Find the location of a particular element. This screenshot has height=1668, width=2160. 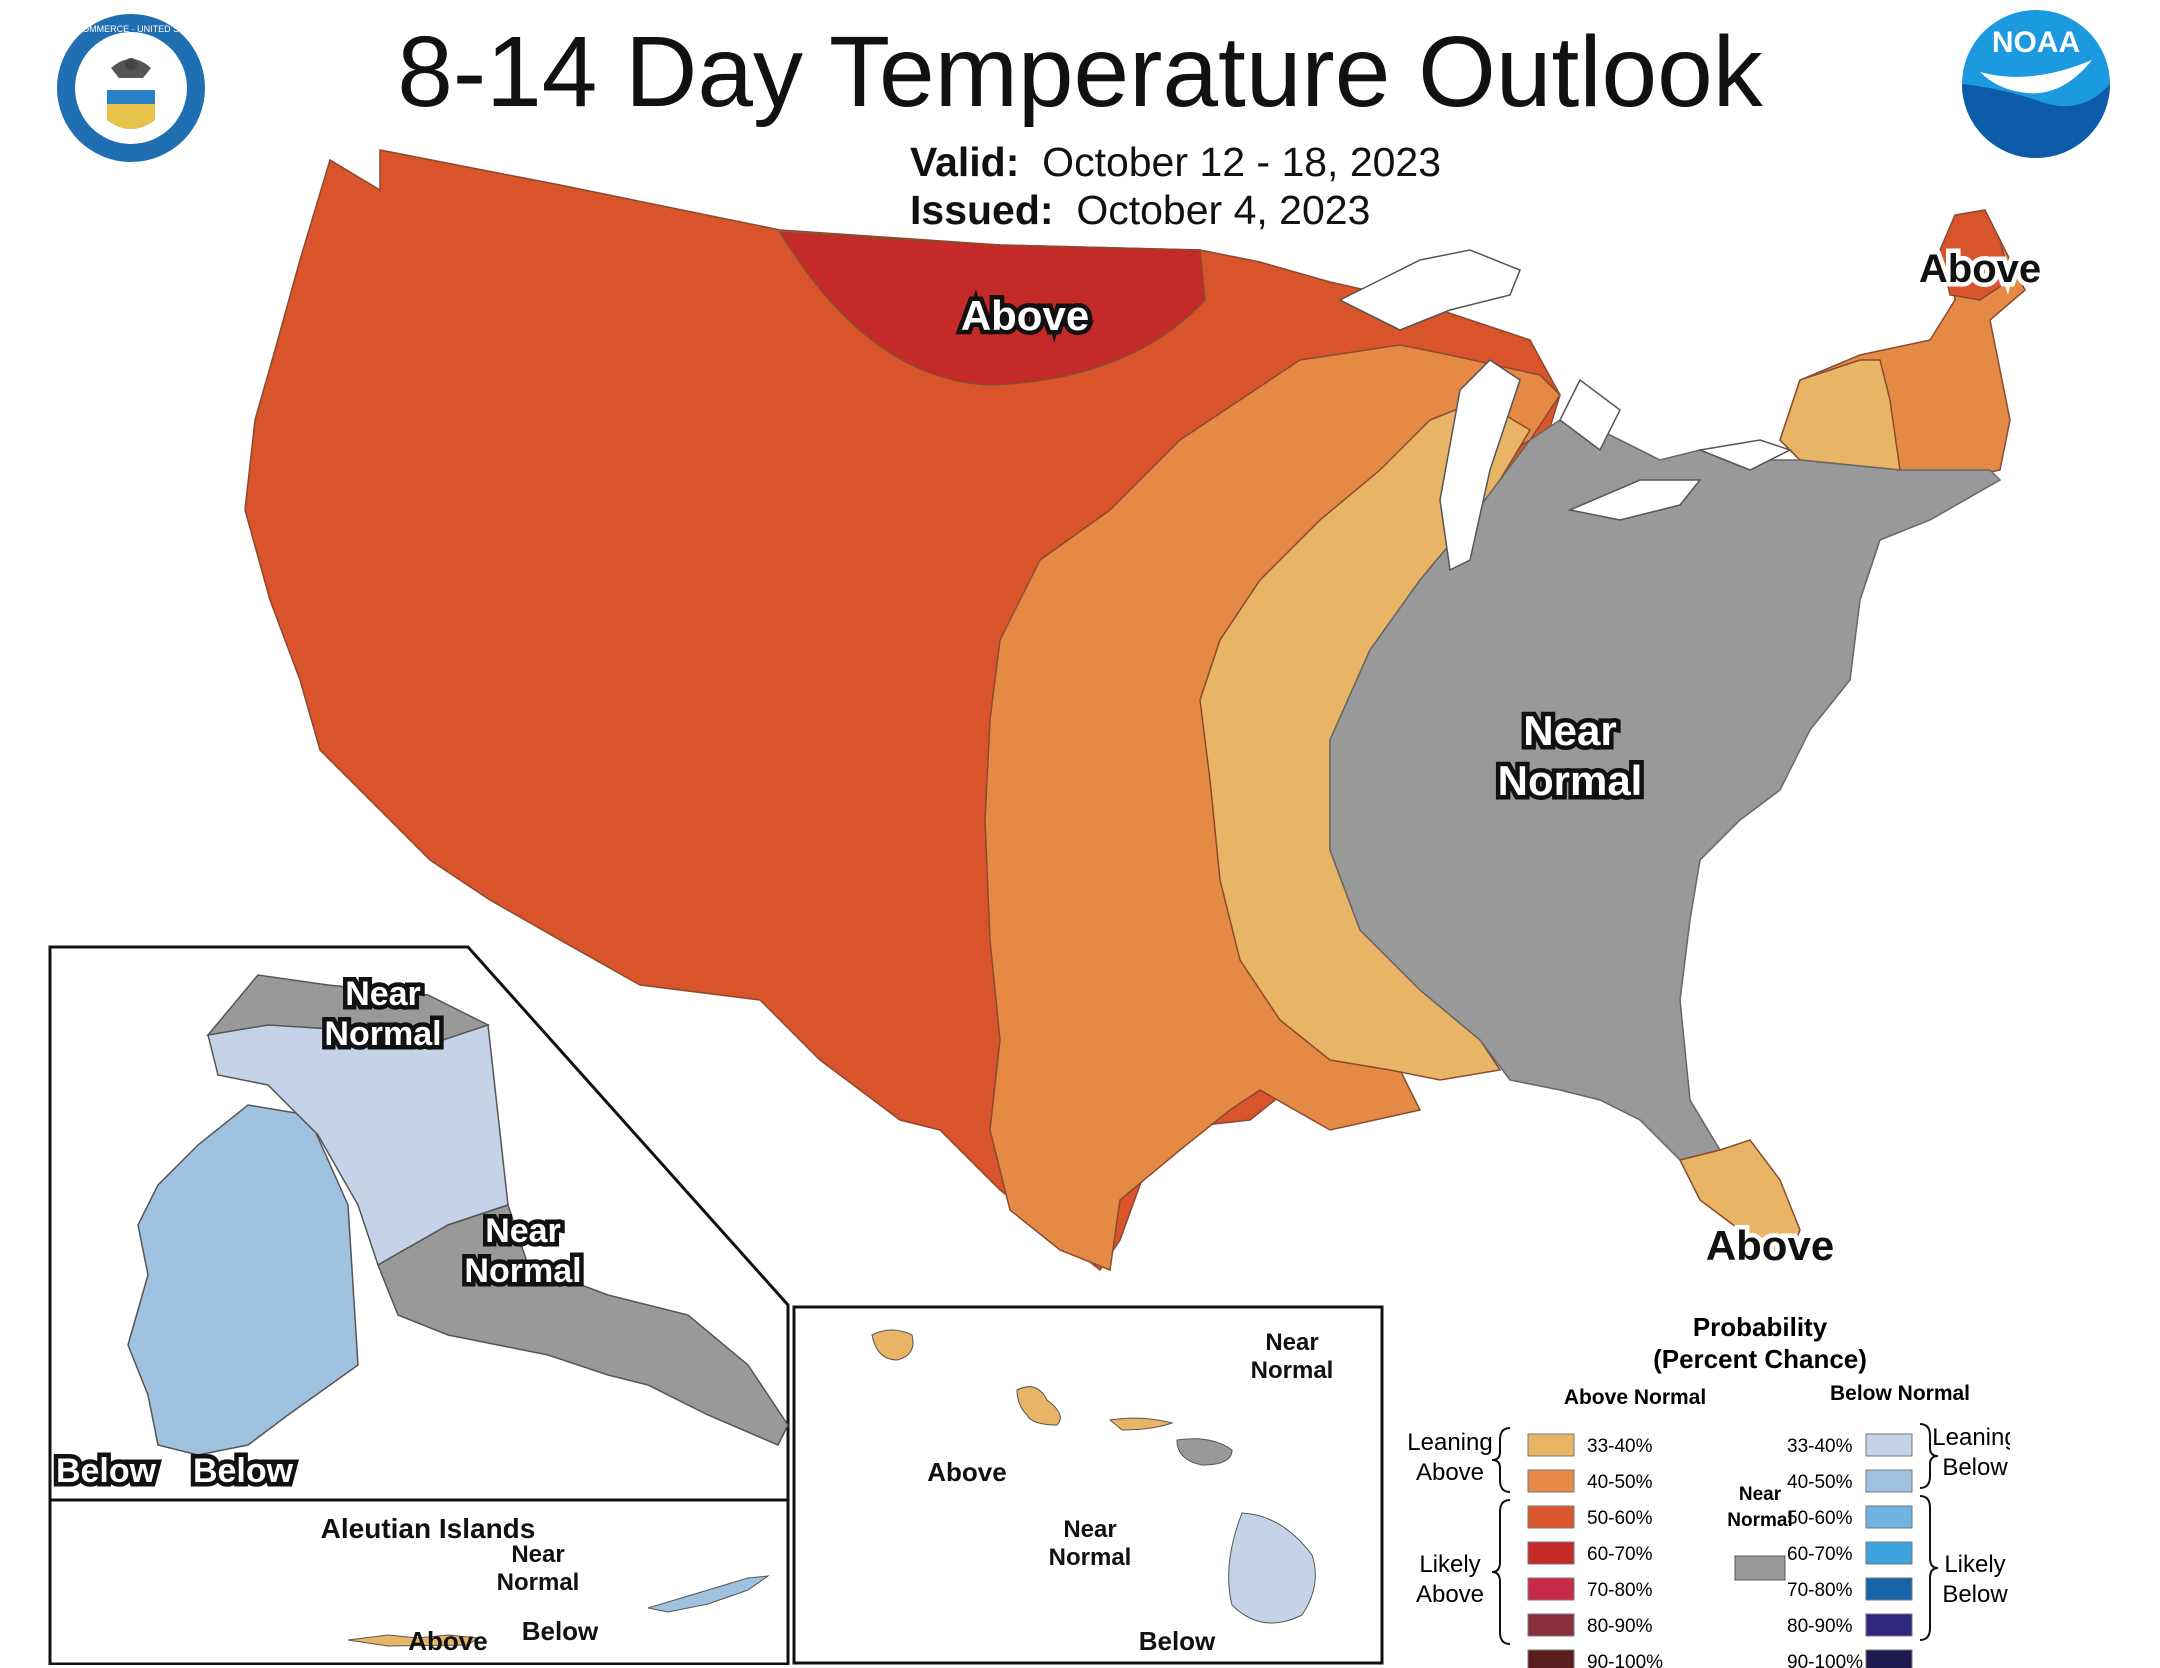

legend-likely-below-1: Likely is located at coordinates (1974, 1564).